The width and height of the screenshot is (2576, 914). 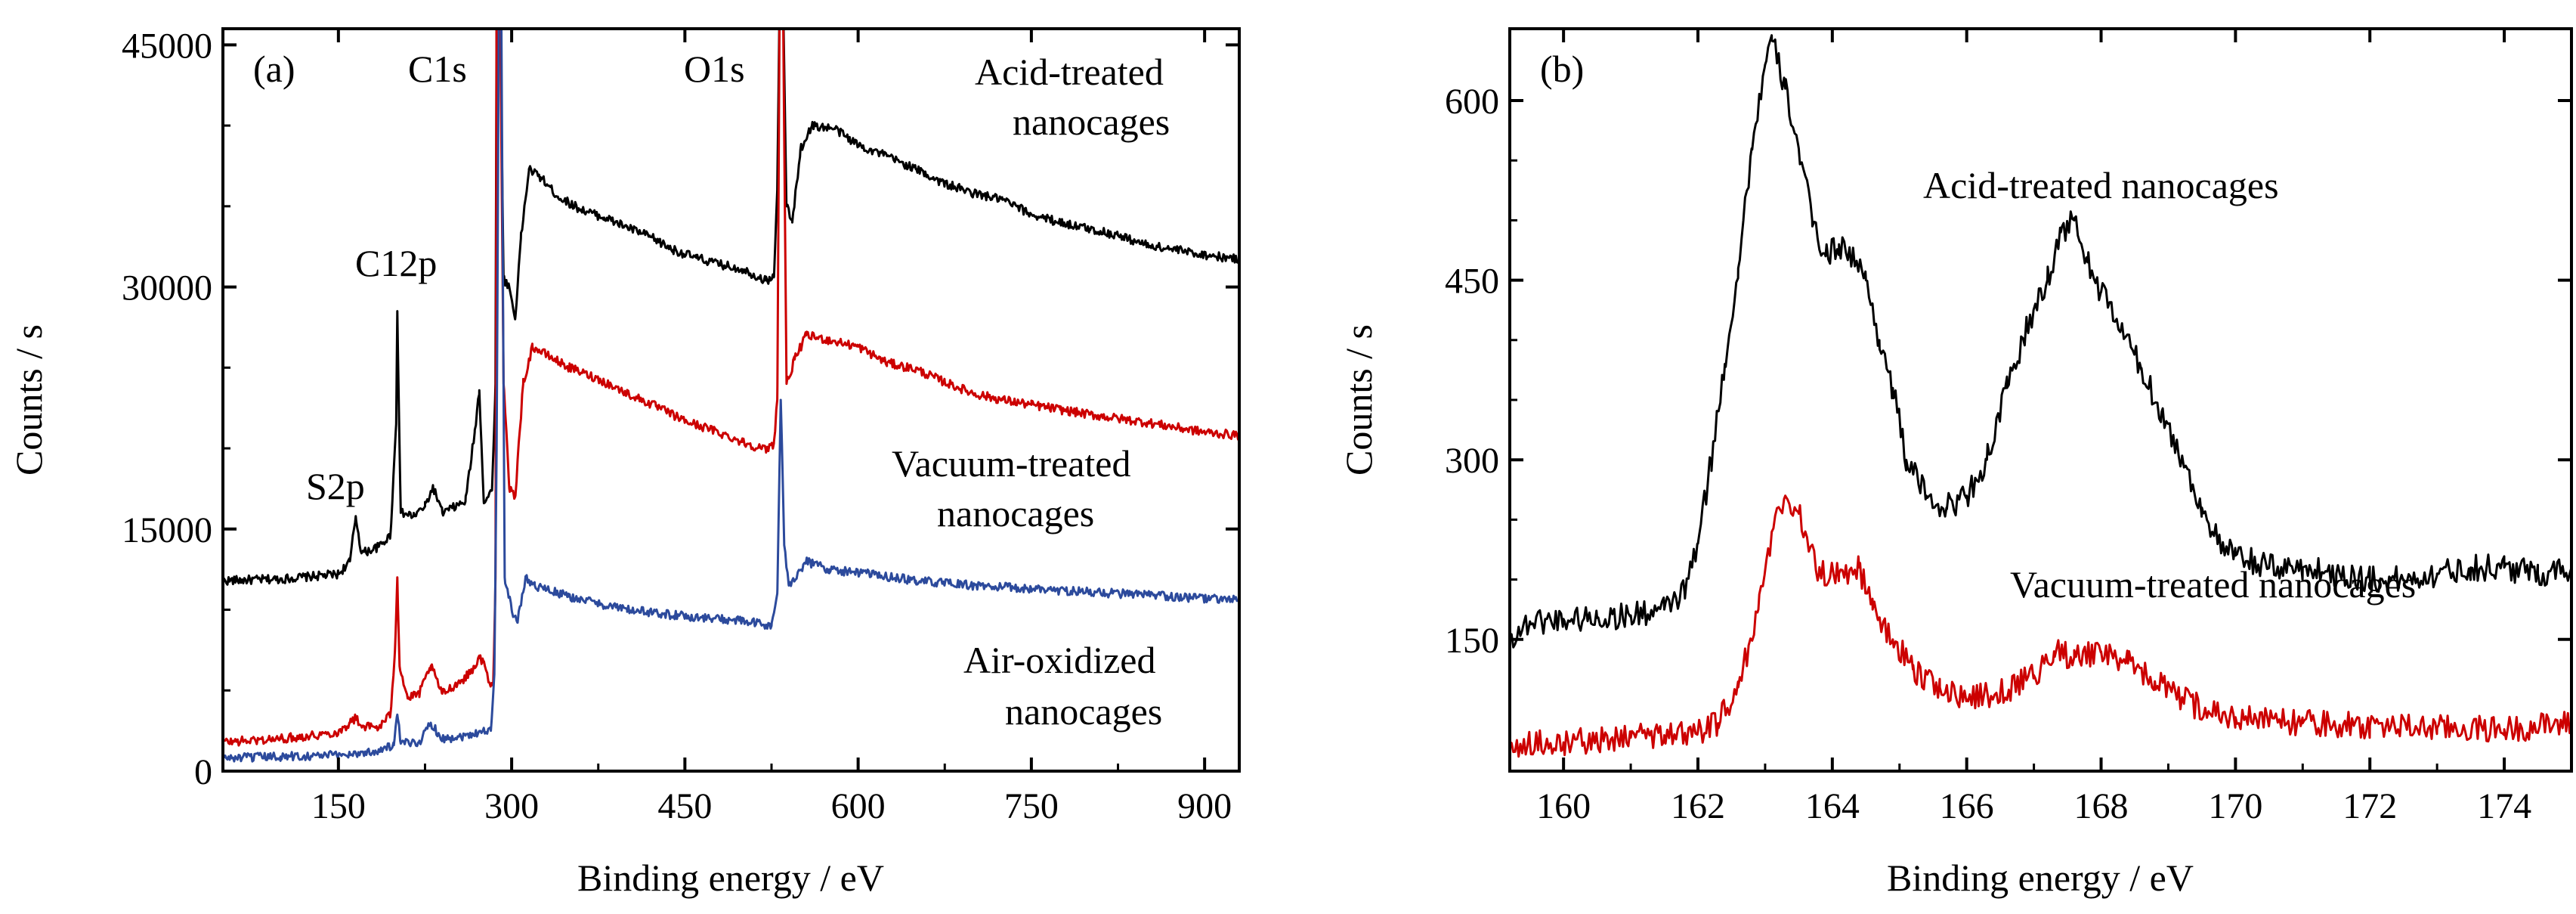 I want to click on panel-b-xtick-label: 164, so click(x=1832, y=806).